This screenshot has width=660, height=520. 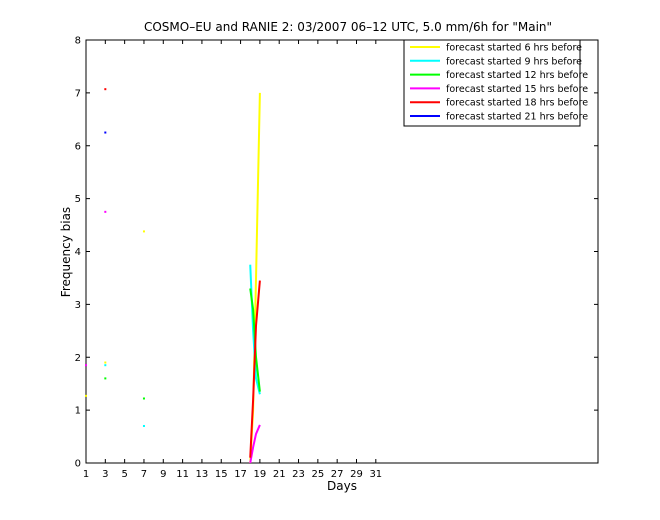 What do you see at coordinates (517, 103) in the screenshot?
I see `legend-label: forecast started 18 hrs before` at bounding box center [517, 103].